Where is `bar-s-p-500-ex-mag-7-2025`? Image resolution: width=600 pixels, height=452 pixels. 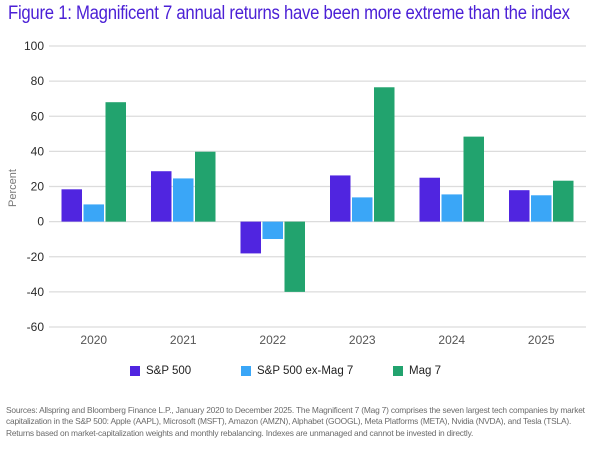 bar-s-p-500-ex-mag-7-2025 is located at coordinates (541, 208).